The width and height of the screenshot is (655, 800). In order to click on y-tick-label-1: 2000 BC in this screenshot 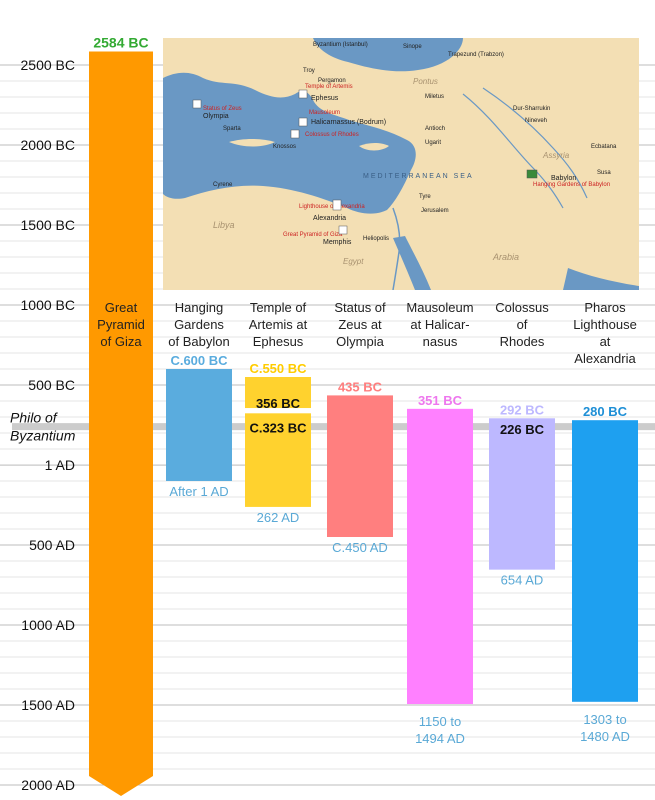, I will do `click(48, 145)`.